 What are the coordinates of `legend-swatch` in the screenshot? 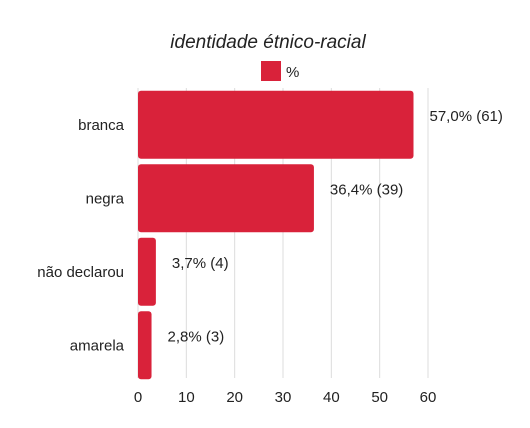 It's located at (271, 71).